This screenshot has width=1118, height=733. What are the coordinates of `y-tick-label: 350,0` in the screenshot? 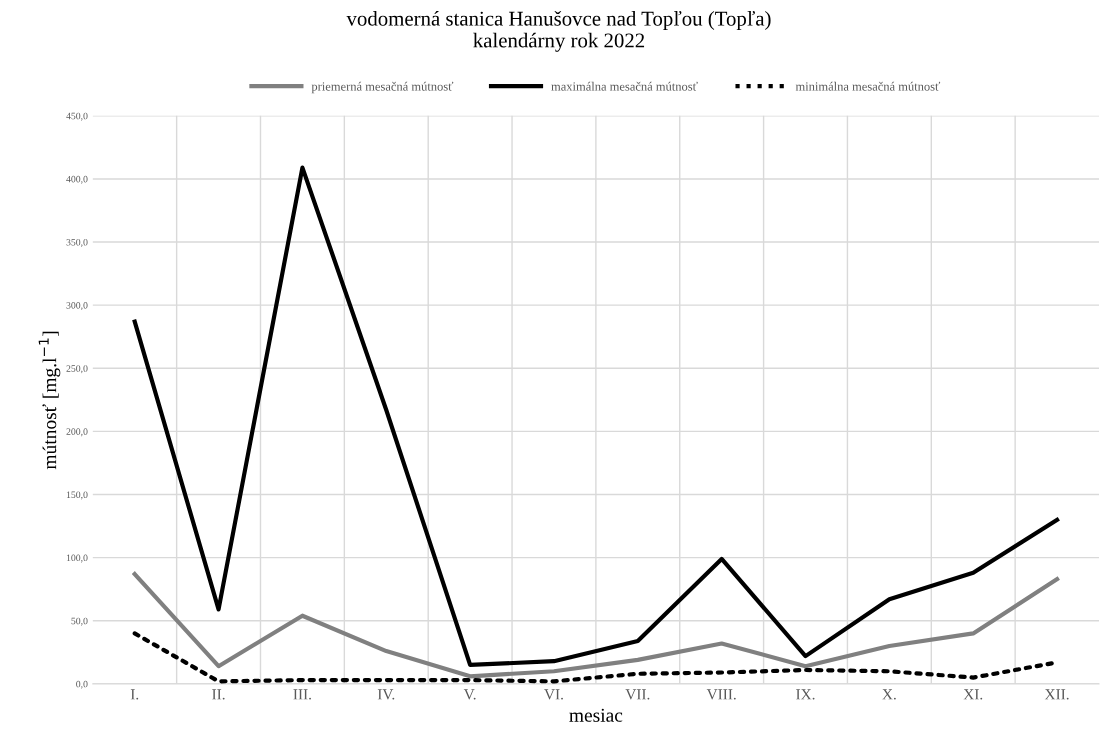 It's located at (77, 242).